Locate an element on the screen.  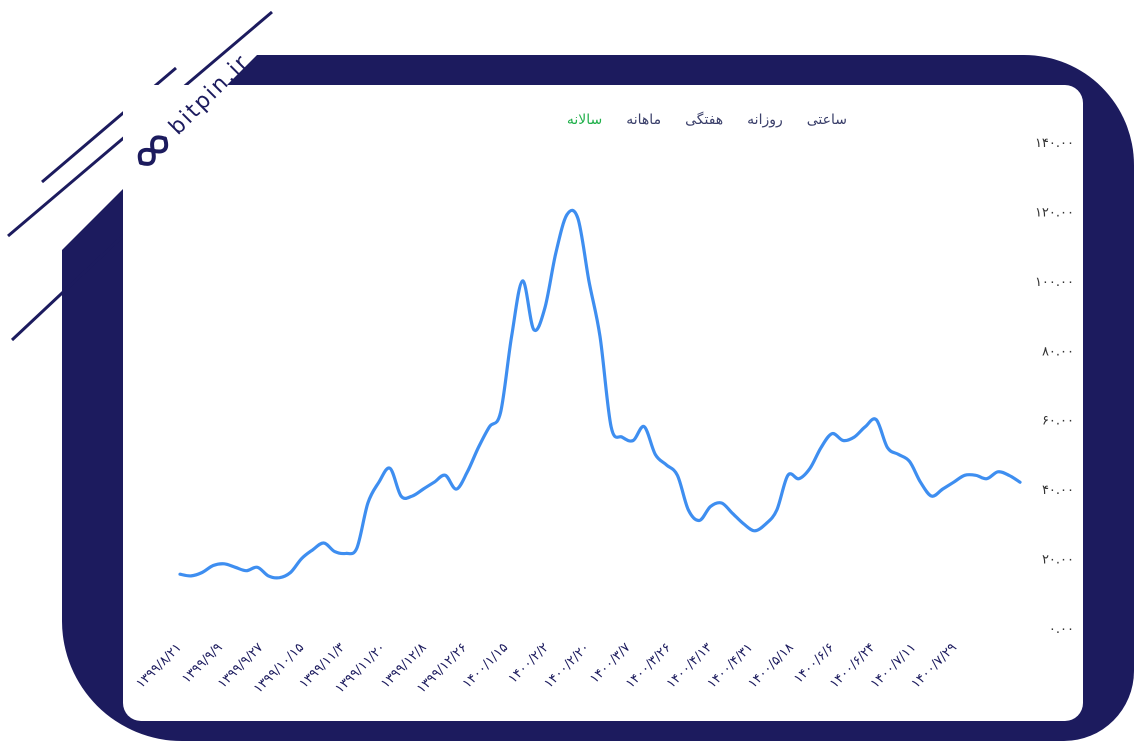
tab-2: هفتگی is located at coordinates (704, 120).